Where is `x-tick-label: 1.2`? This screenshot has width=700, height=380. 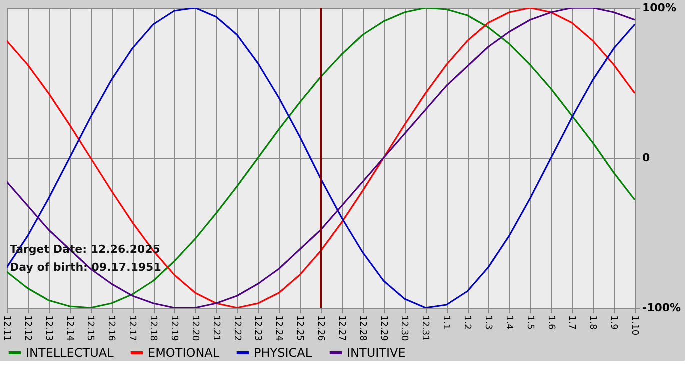
x-tick-label: 1.2 is located at coordinates (467, 323).